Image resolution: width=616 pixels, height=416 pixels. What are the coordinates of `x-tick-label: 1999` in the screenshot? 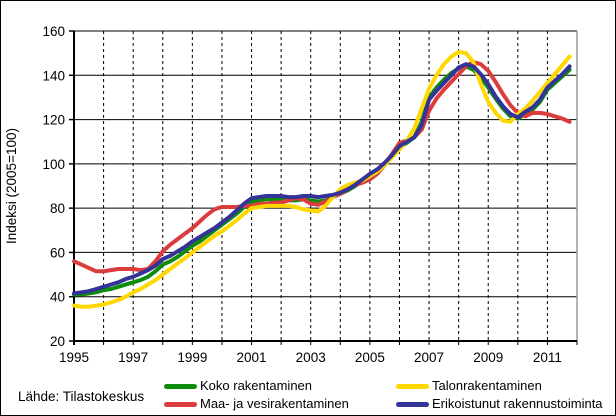 It's located at (192, 357).